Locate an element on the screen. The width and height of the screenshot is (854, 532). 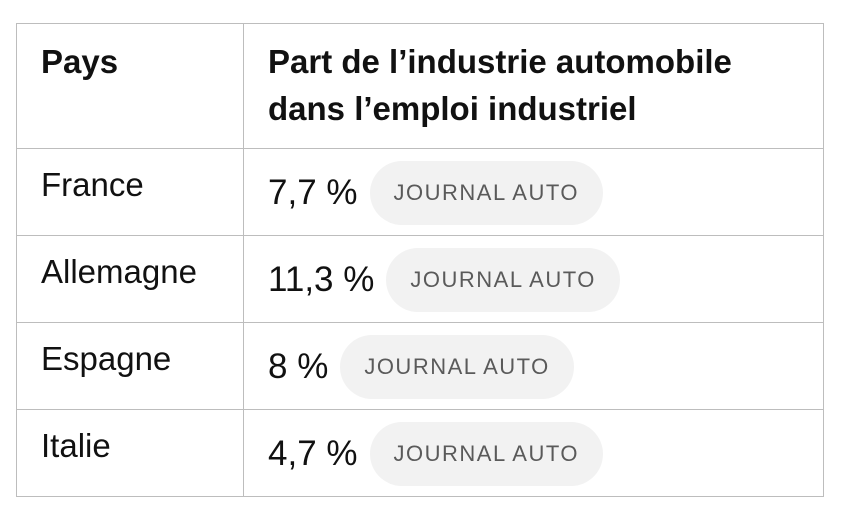
country-cell: Allemagne is located at coordinates (130, 279).